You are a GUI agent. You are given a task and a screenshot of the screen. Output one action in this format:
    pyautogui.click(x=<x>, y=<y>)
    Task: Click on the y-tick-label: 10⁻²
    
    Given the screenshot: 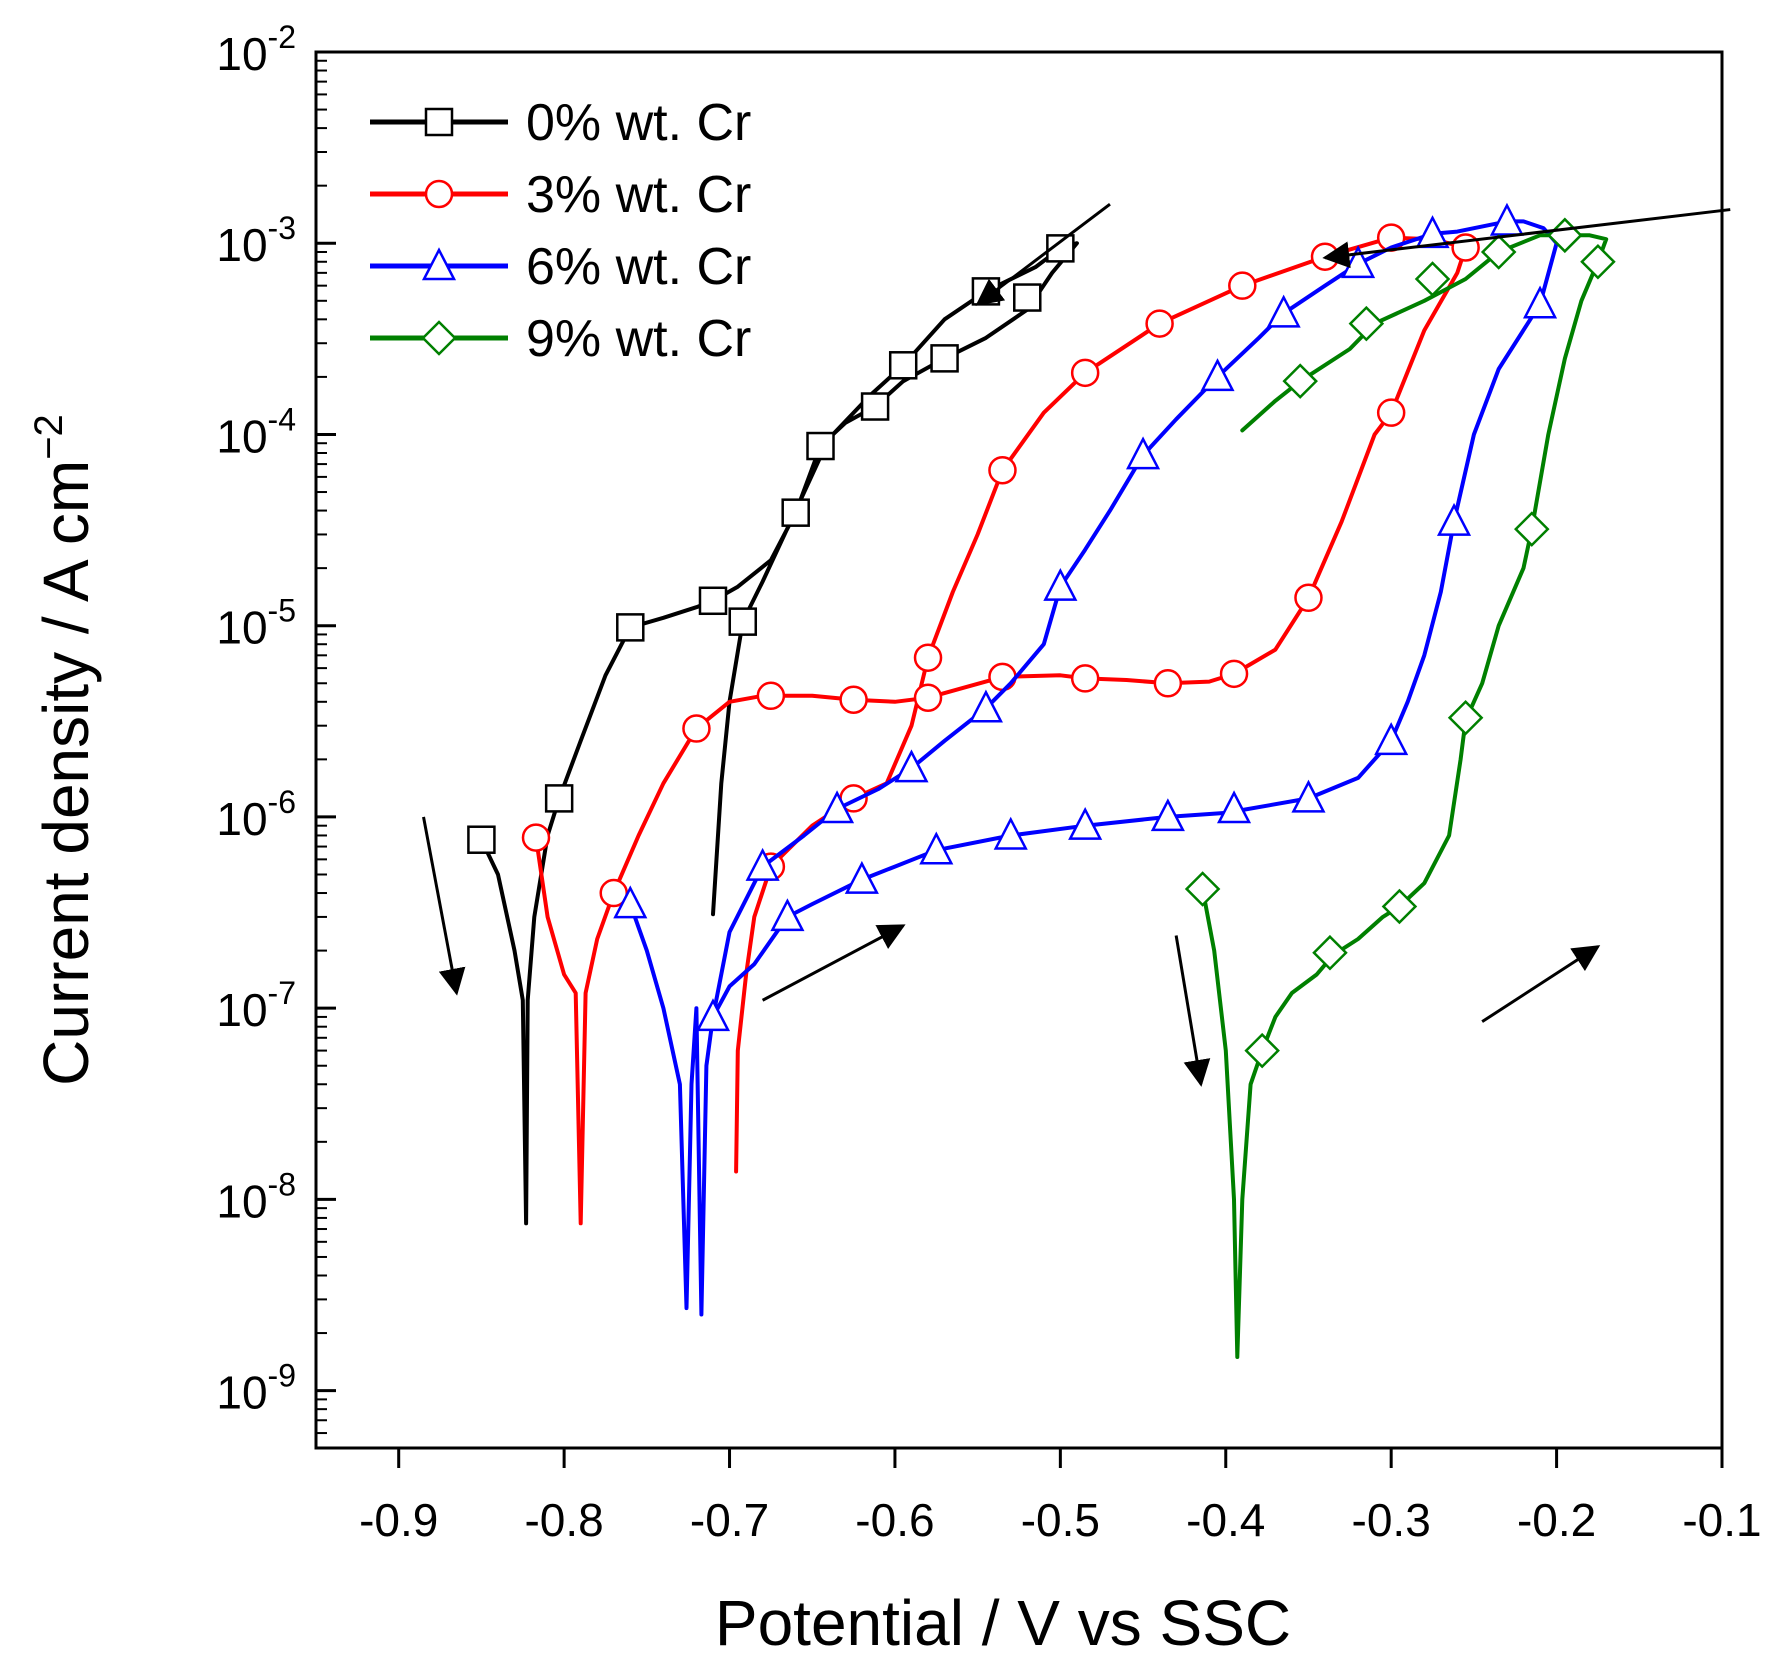 What is the action you would take?
    pyautogui.click(x=256, y=49)
    